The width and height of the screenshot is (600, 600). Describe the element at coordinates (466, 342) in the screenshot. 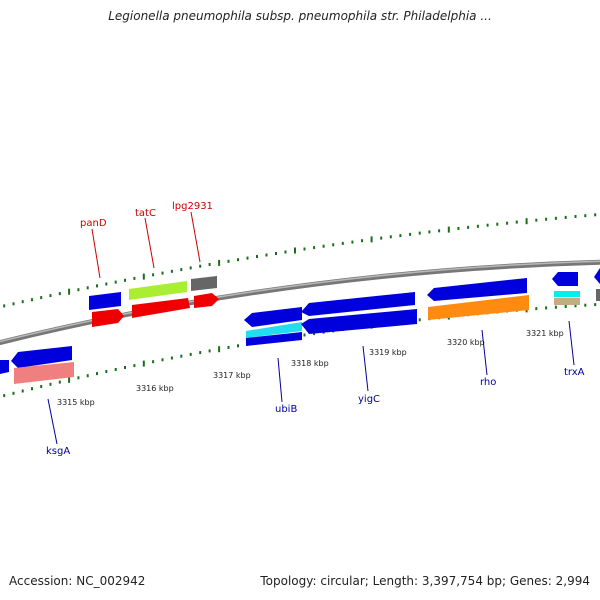

I see `tick-label: 3320 kbp` at that location.